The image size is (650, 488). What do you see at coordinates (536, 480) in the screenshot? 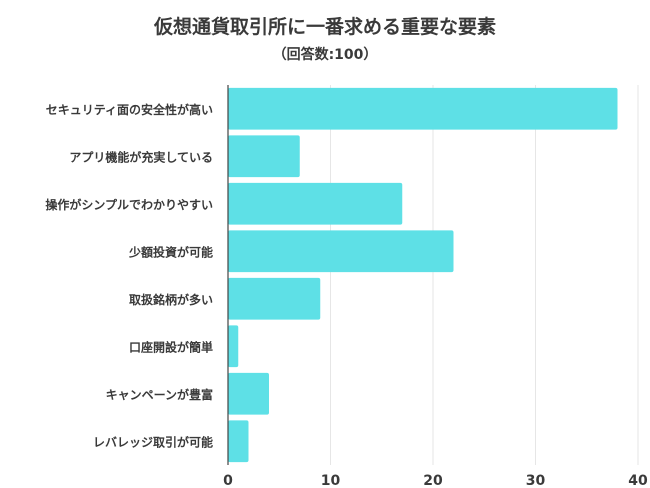
I see `x-tick-label-3: 30` at bounding box center [536, 480].